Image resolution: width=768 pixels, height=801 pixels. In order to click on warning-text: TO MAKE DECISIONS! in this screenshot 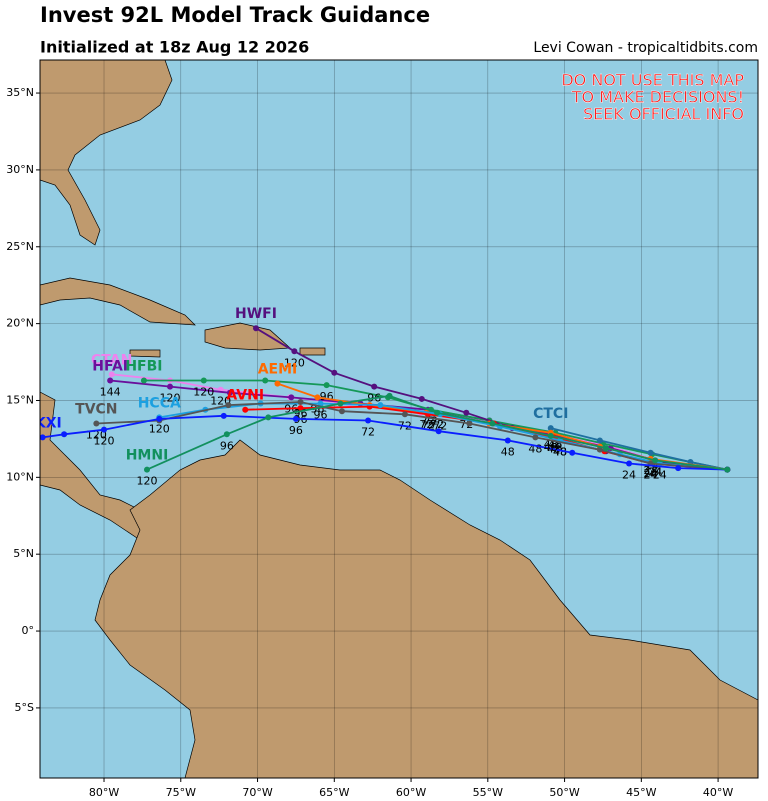, I will do `click(657, 97)`.